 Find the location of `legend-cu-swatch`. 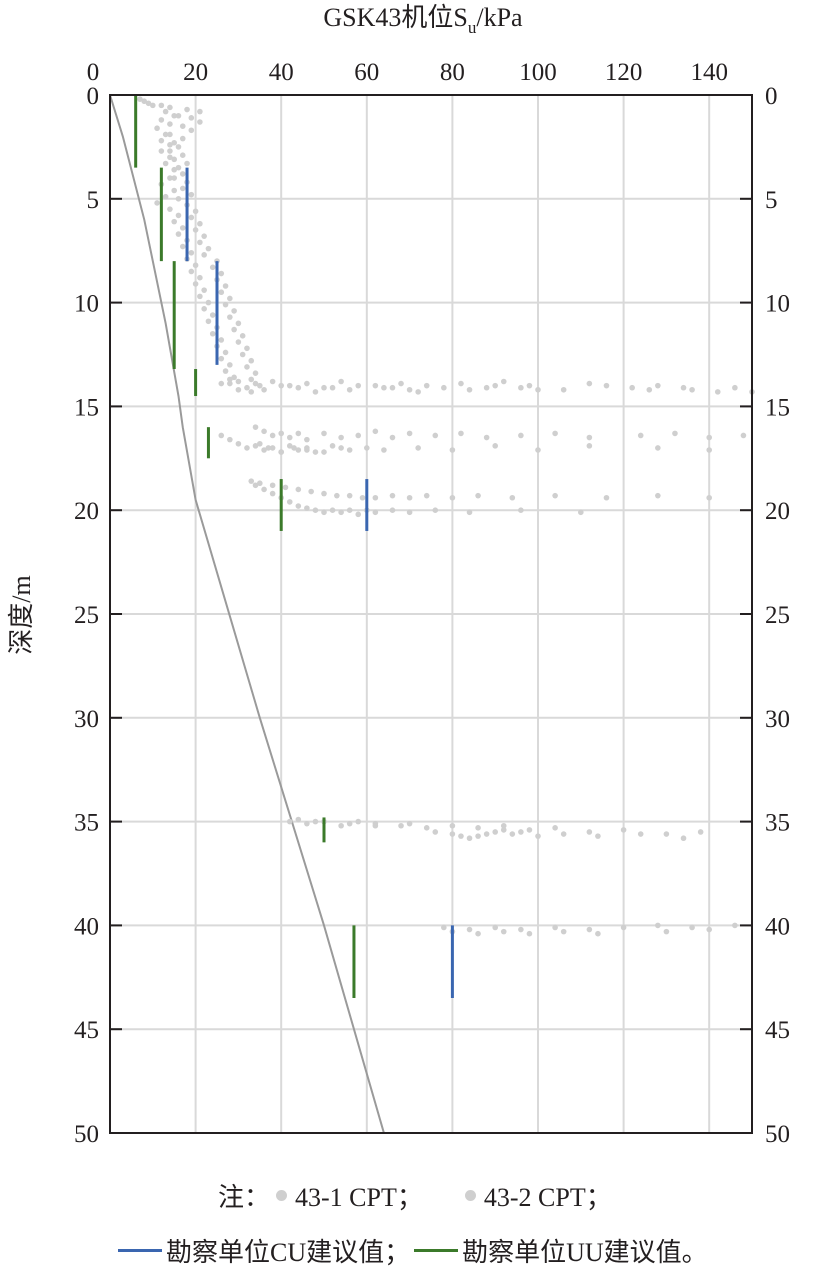

legend-cu-swatch is located at coordinates (140, 1250).